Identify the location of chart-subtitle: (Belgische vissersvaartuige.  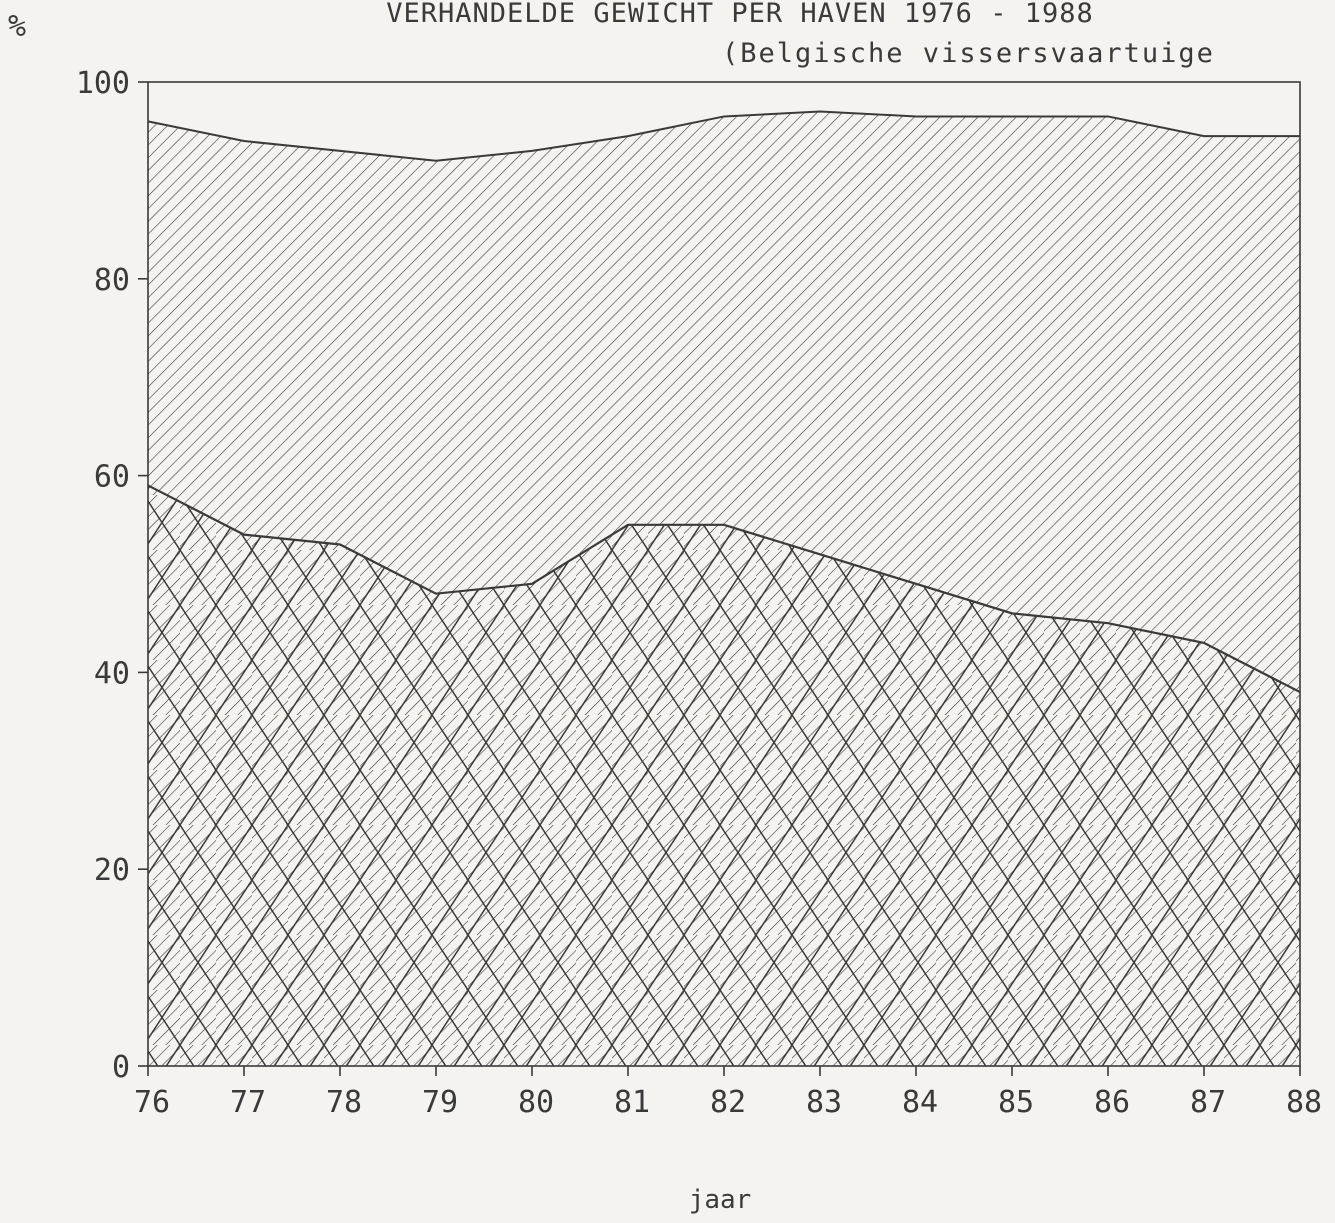
(968, 53).